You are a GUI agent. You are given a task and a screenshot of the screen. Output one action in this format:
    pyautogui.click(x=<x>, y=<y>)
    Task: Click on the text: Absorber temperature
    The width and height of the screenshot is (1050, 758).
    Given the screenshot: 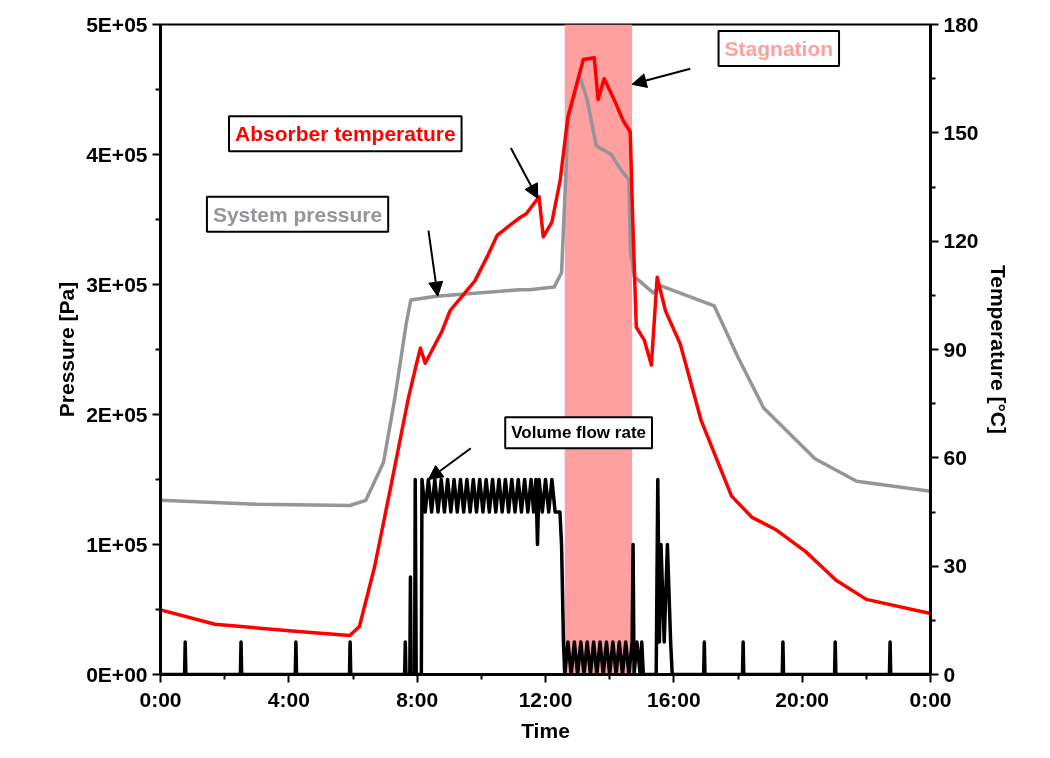 What is the action you would take?
    pyautogui.click(x=345, y=134)
    